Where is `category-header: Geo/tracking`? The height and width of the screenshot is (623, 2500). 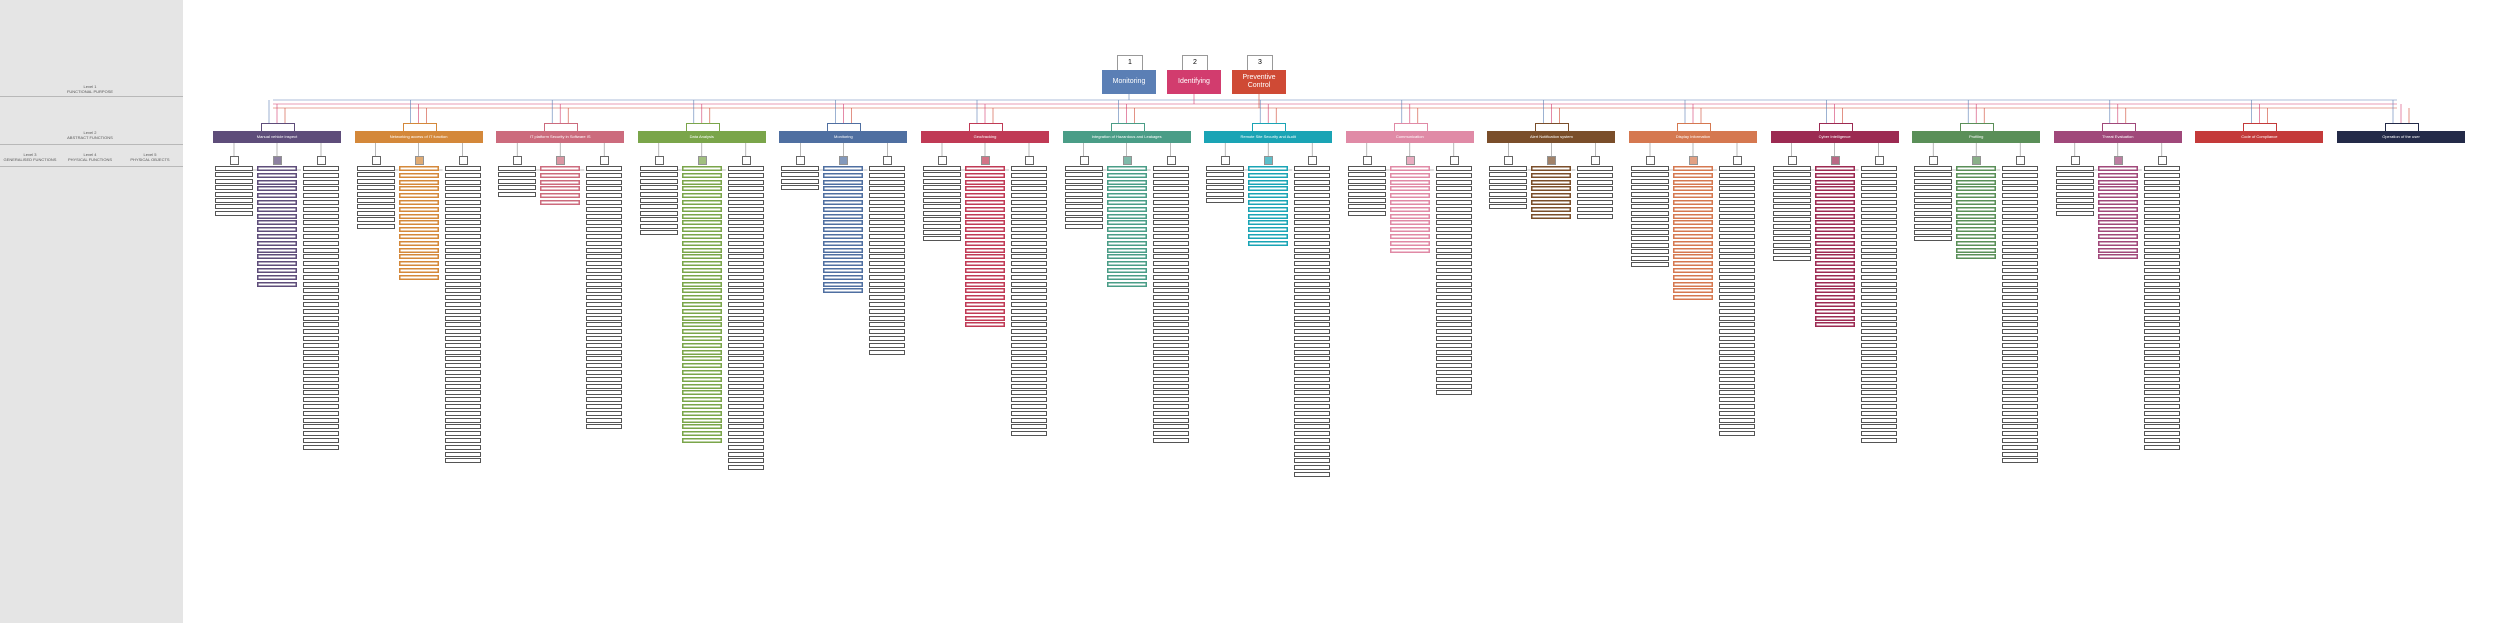
category-header: Geo/tracking is located at coordinates (985, 137).